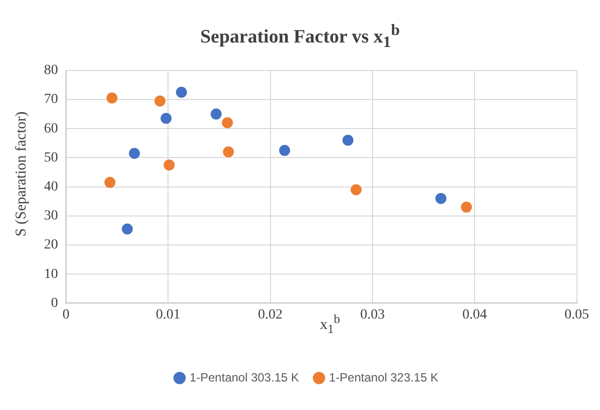 This screenshot has width=600, height=410. What do you see at coordinates (51, 158) in the screenshot?
I see `y-tick-label: 50` at bounding box center [51, 158].